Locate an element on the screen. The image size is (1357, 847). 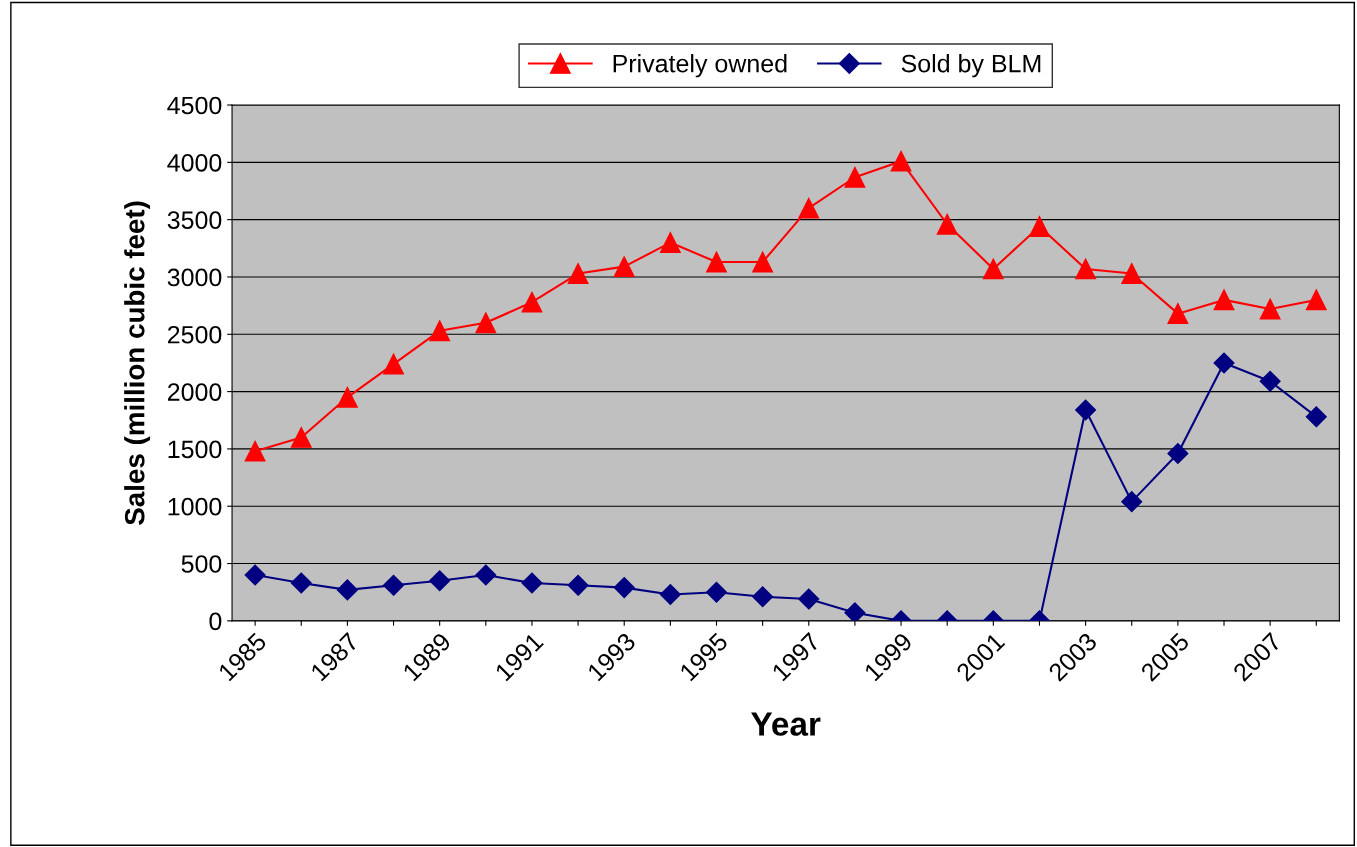
legend-label: Sold by BLM is located at coordinates (971, 66).